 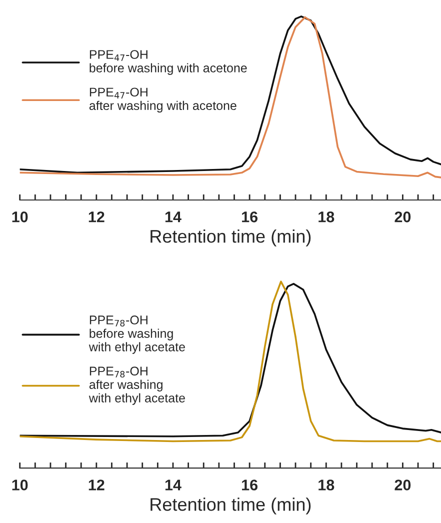 I want to click on legend-label: PPE$_{47}$-OH after washing with acetone, so click(x=162, y=100).